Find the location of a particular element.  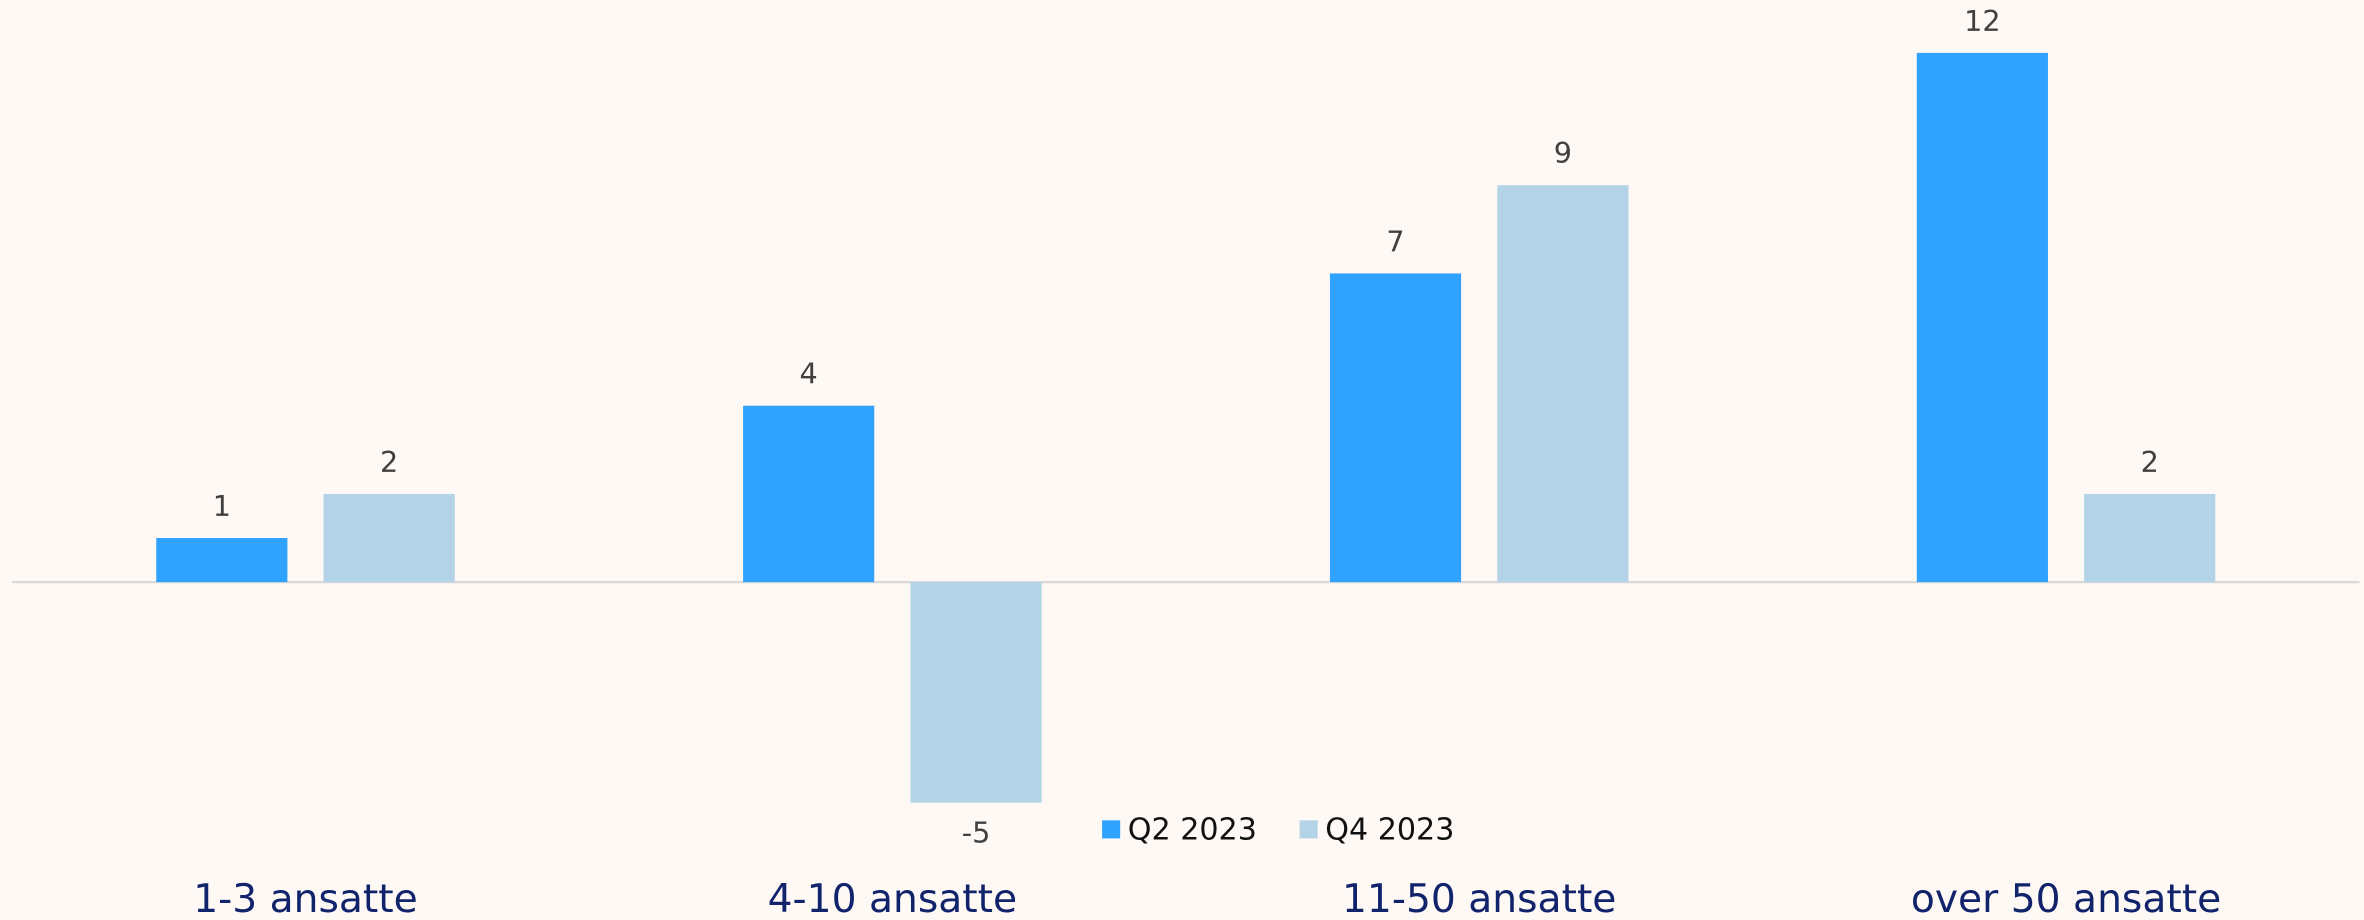

x-tick-label: 4-10 ansatte is located at coordinates (893, 898).